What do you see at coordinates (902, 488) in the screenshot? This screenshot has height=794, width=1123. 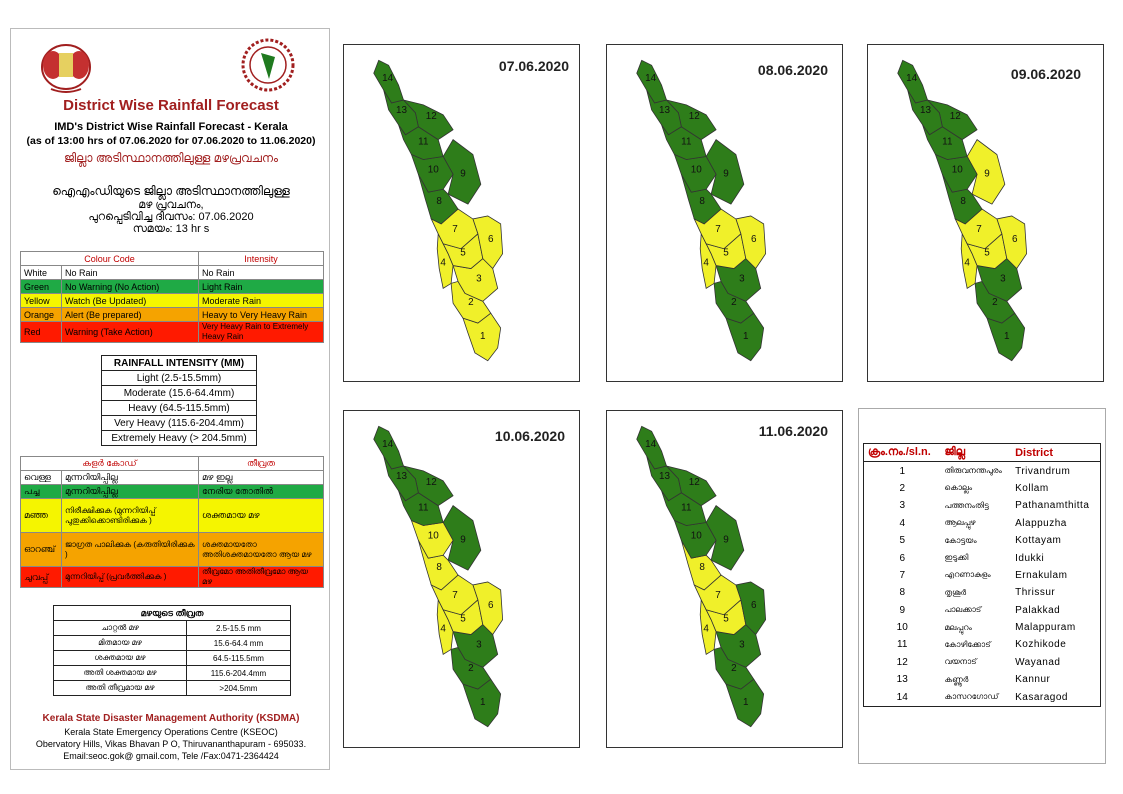 I see `table-cell: 2` at bounding box center [902, 488].